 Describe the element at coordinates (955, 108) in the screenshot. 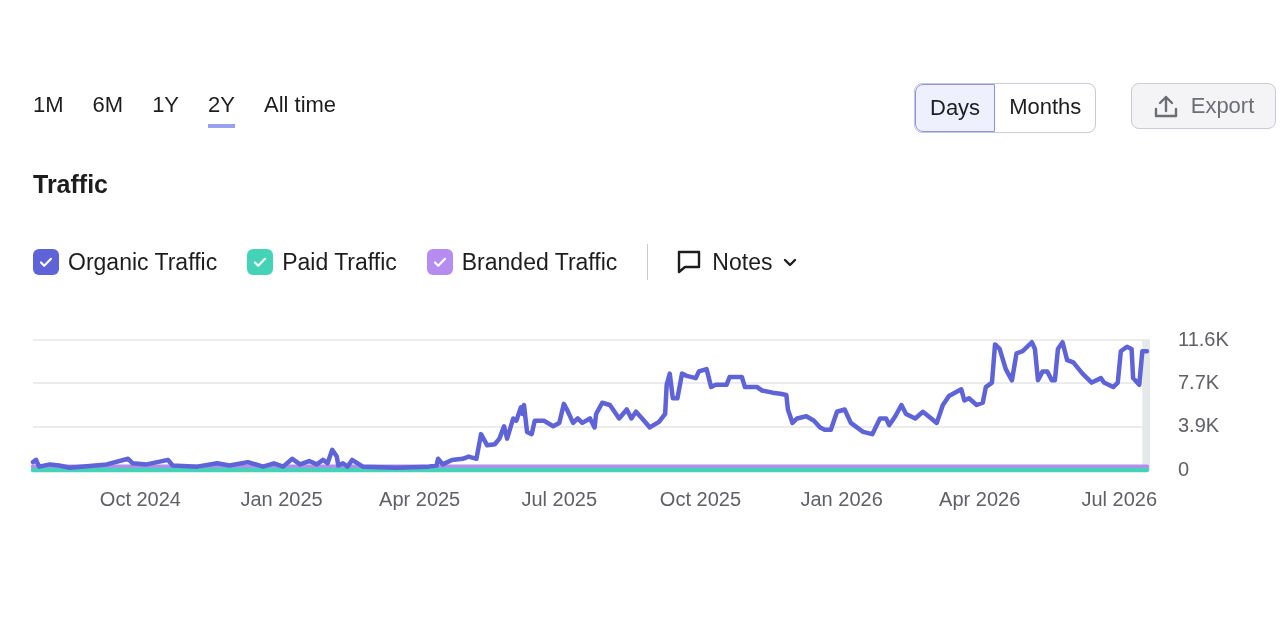

I see `text: Days` at that location.